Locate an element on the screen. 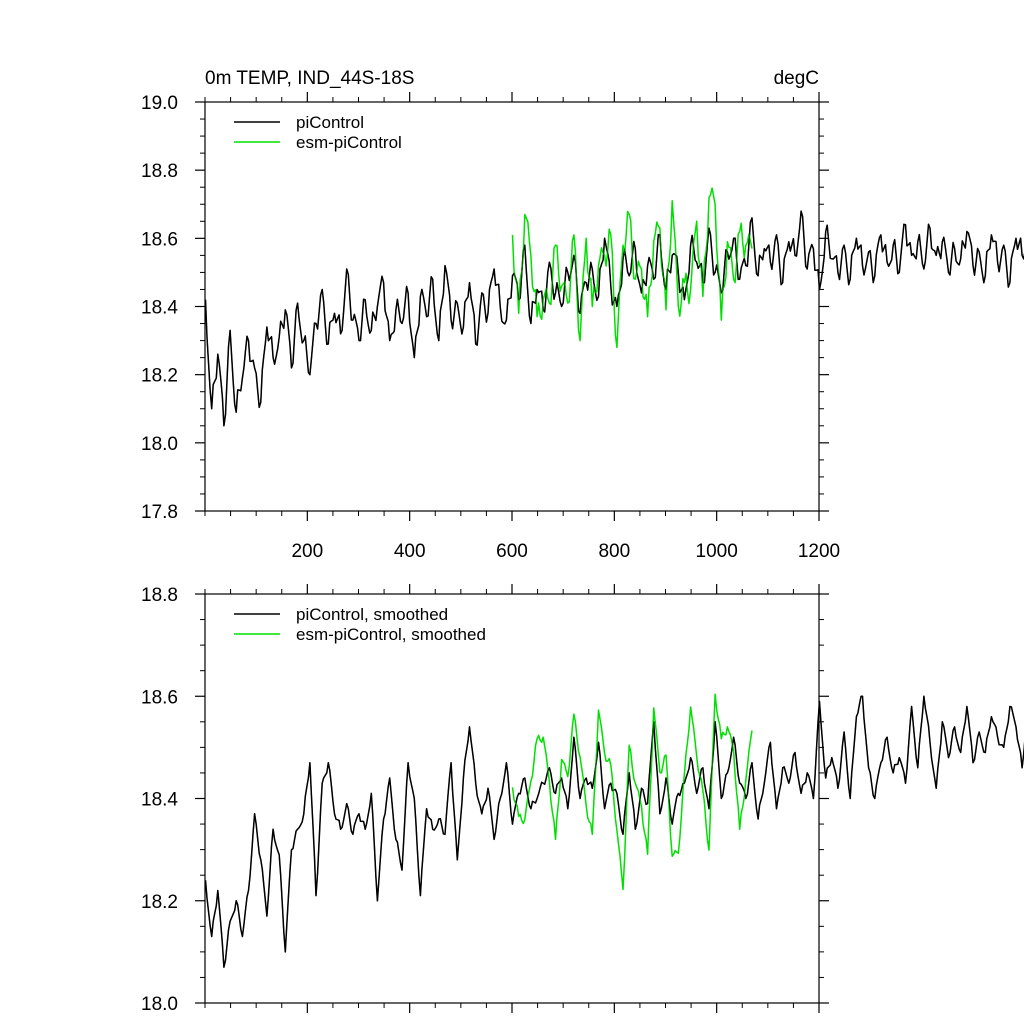 Image resolution: width=1024 pixels, height=1029 pixels. x-tick-label: 800 is located at coordinates (614, 551).